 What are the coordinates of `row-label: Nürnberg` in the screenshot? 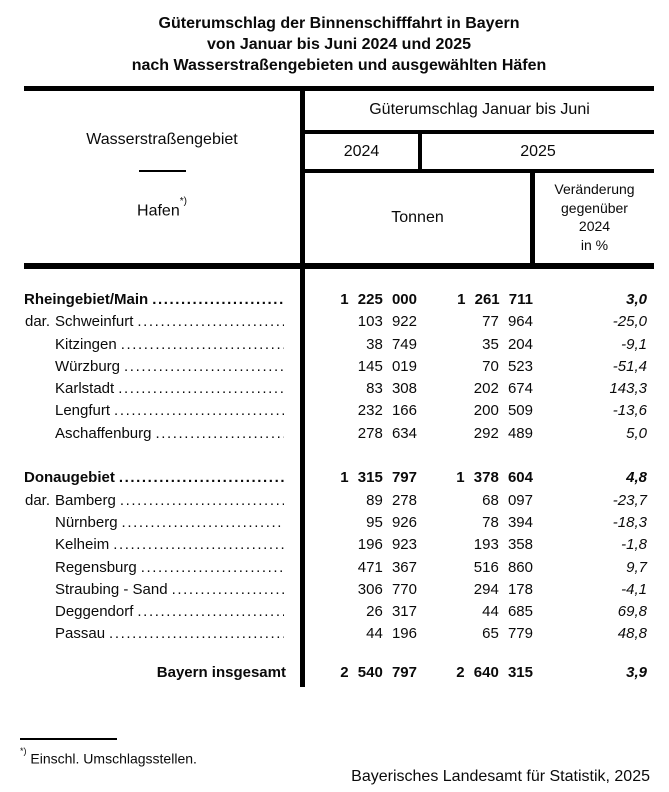 It's located at (162, 523).